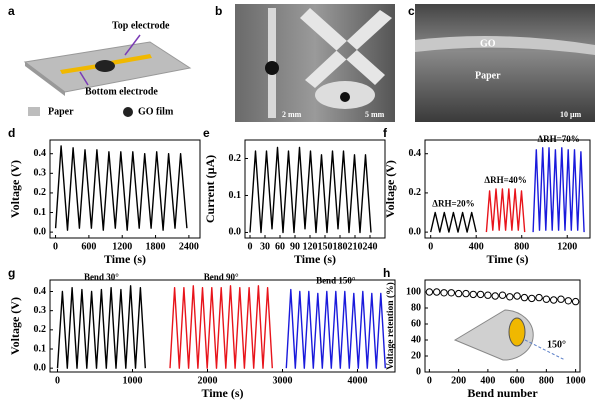 Image resolution: width=600 pixels, height=405 pixels. I want to click on bottom-electrode, so click(80, 69).